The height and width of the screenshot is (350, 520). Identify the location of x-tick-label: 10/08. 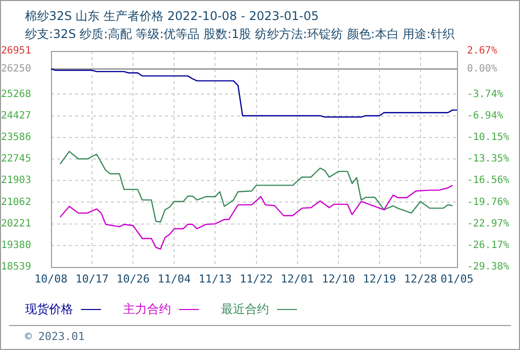
(51, 279).